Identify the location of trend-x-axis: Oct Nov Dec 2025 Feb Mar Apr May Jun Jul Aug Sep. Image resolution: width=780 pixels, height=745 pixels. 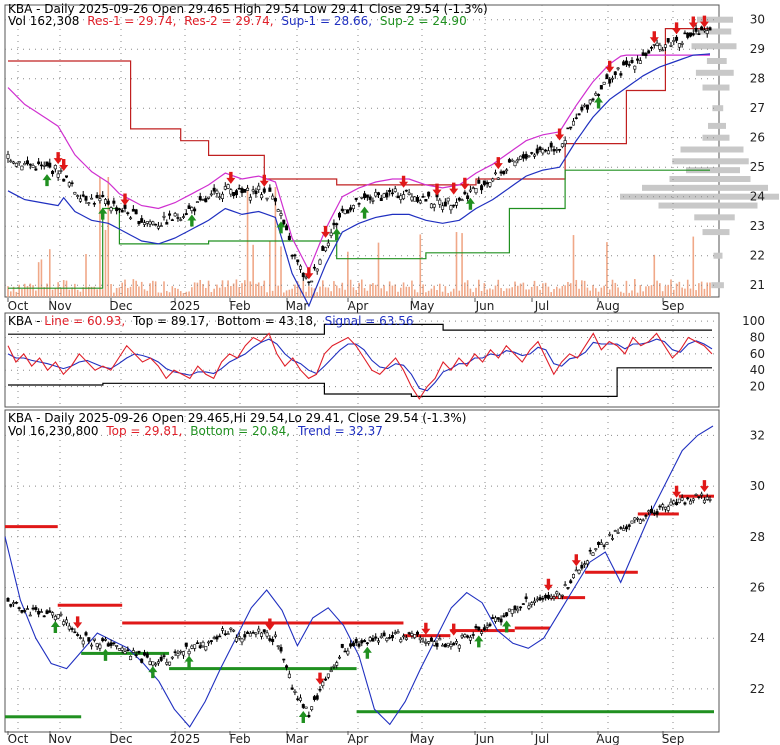
(345, 738).